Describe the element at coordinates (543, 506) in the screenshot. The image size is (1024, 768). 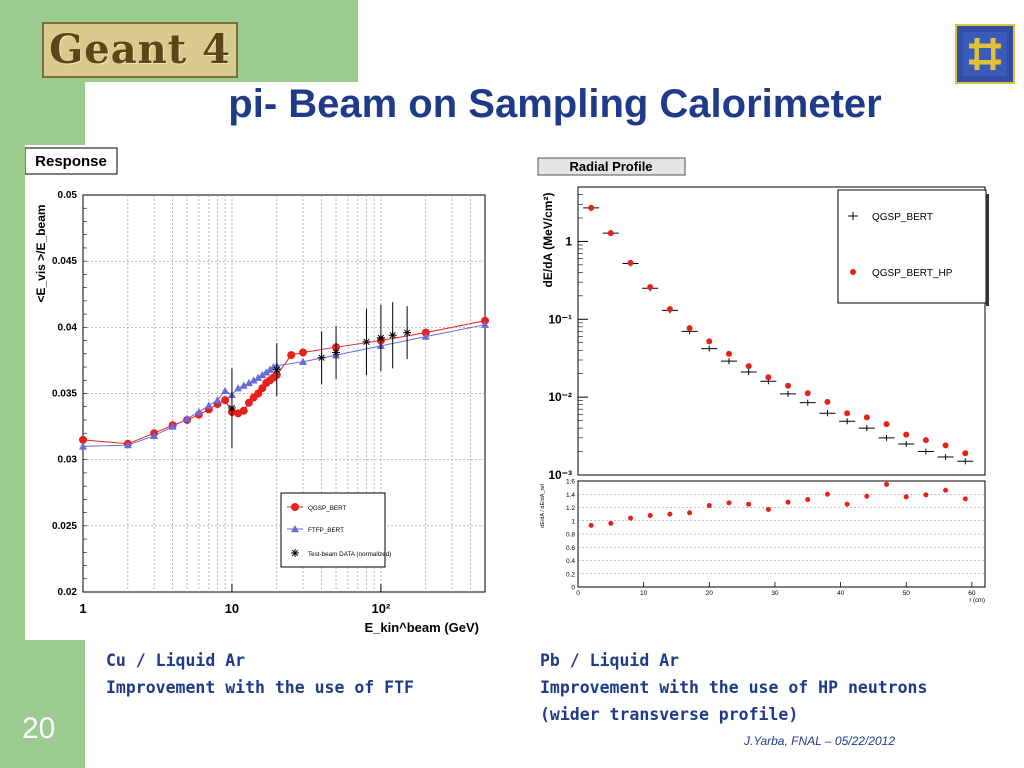
I see `ratio-y-axis-label: dE/dA / dE/dA_ref` at that location.